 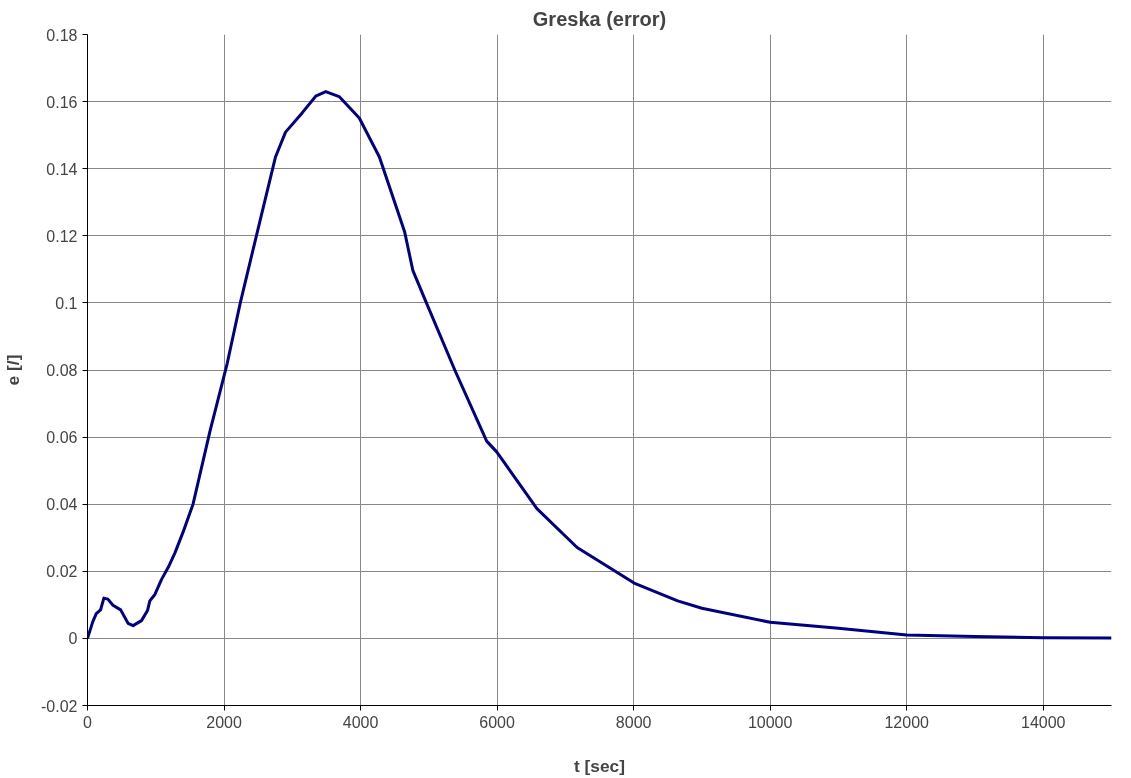 I want to click on y-tick-label: 0.18, so click(x=62, y=35).